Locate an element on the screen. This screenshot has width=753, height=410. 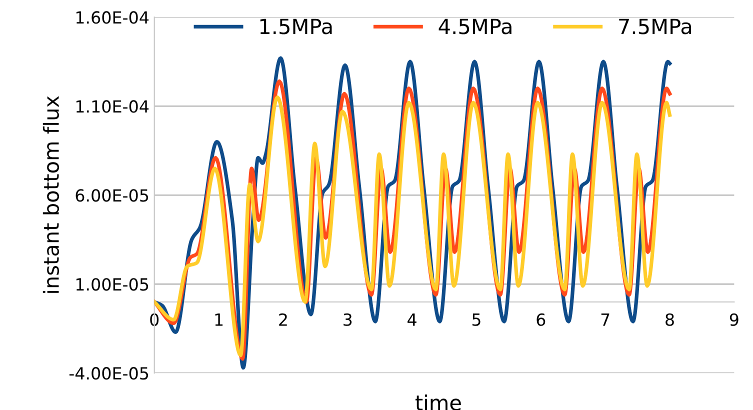
y-tick-label: 1.60E-04 is located at coordinates (112, 17).